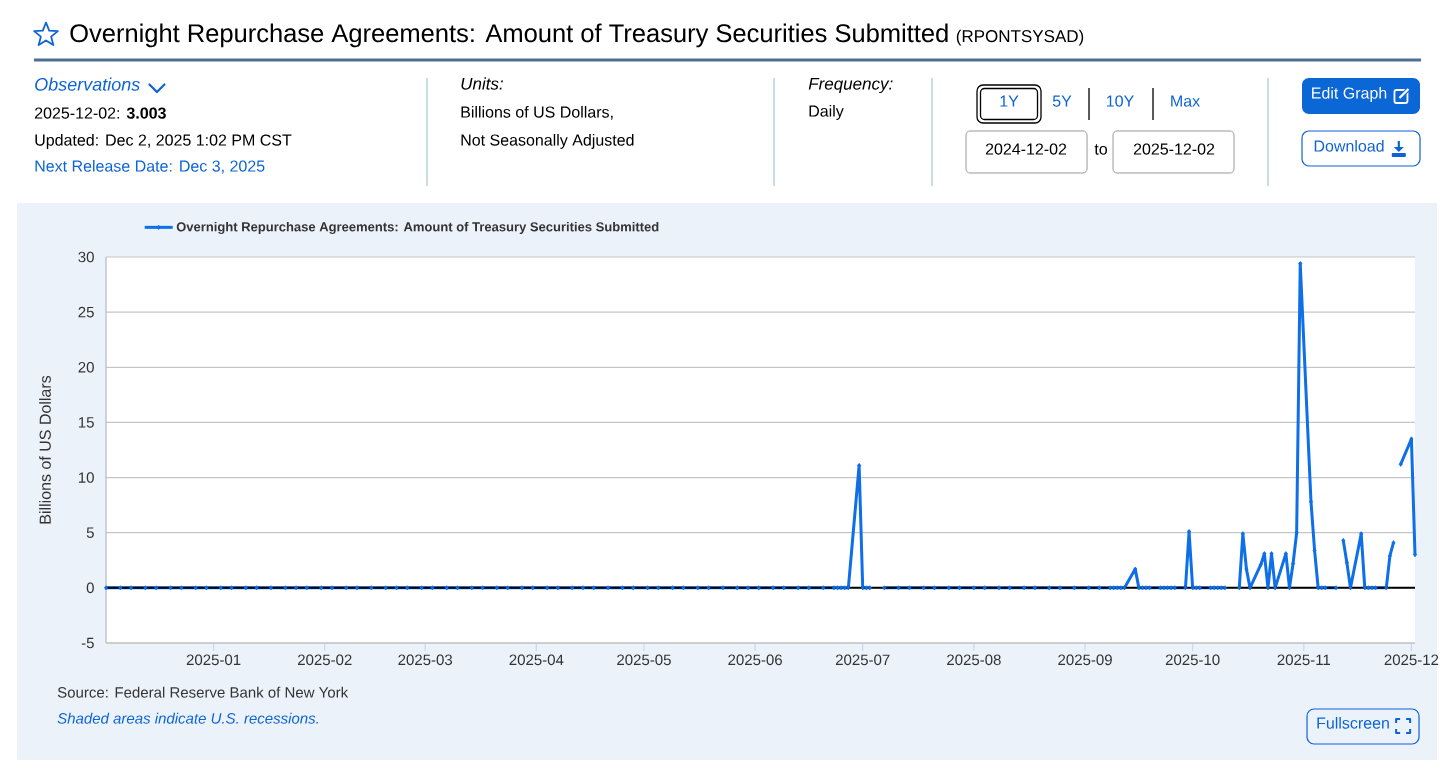 The height and width of the screenshot is (770, 1456). I want to click on text: Observations, so click(87, 84).